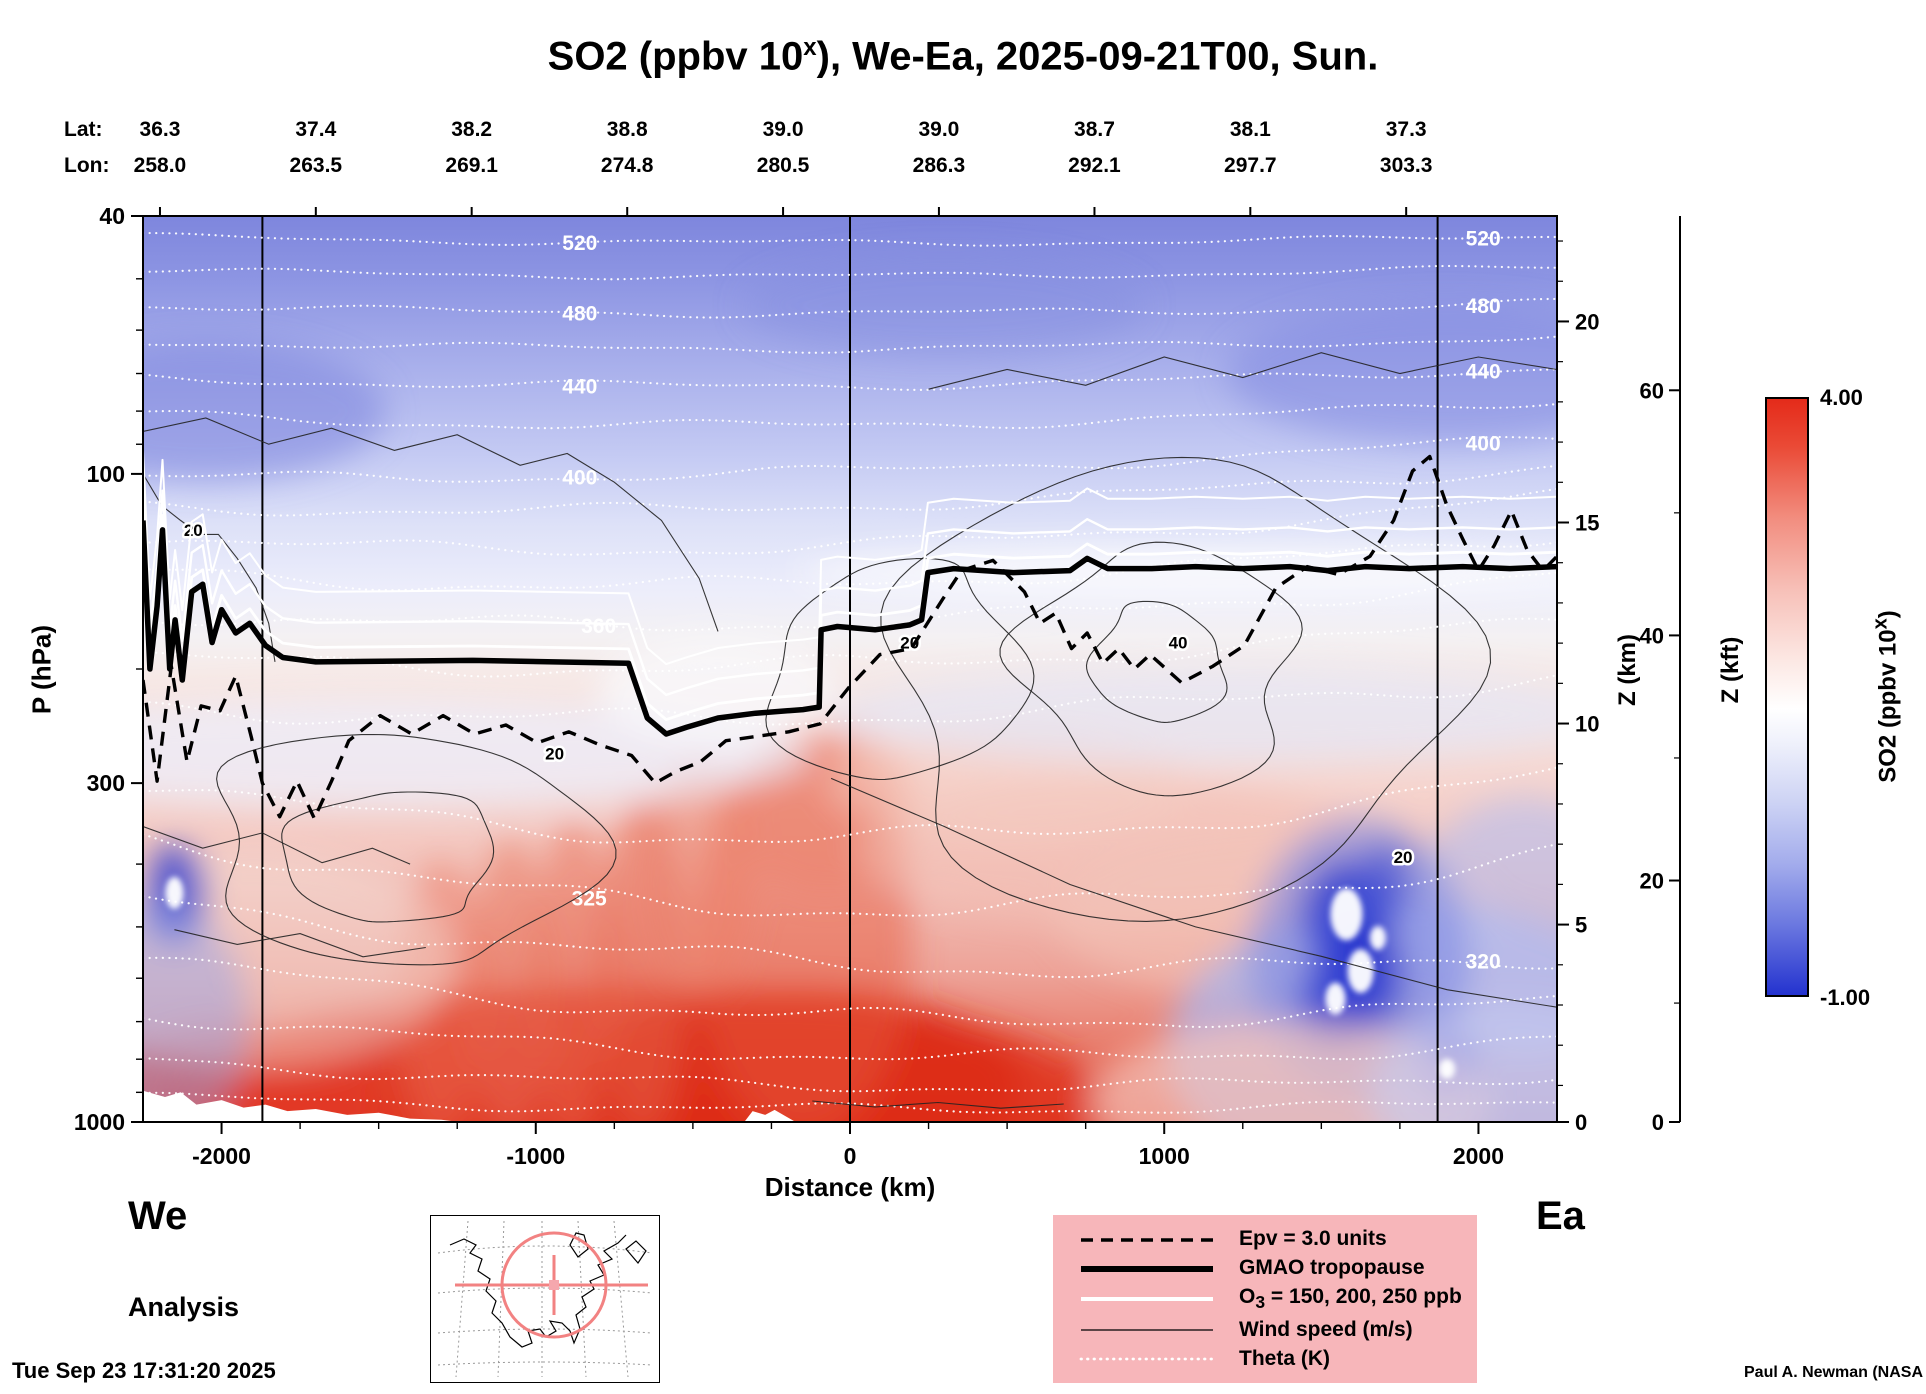 The height and width of the screenshot is (1394, 1926). I want to click on gmao-tropopause-line, so click(850, 628).